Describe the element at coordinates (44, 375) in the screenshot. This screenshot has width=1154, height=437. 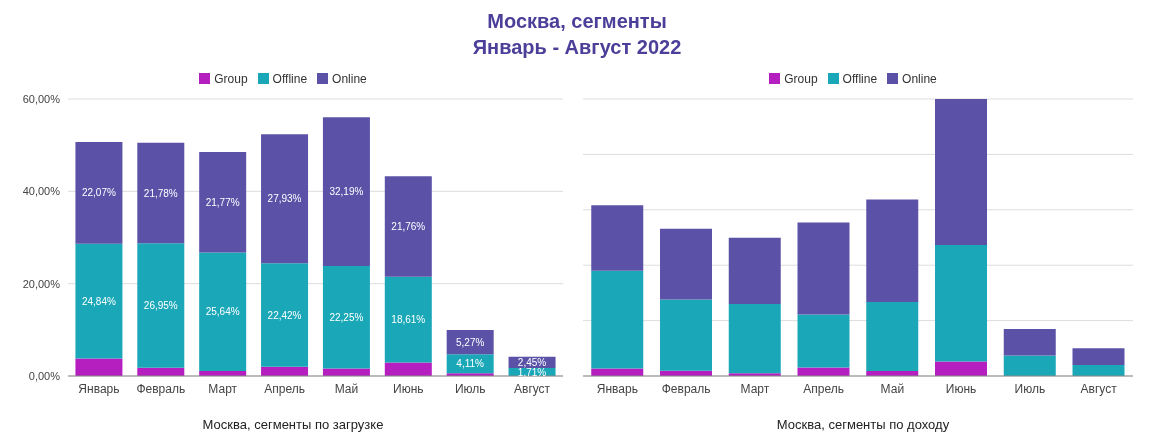
I see `y-tick-label: 0,00%` at that location.